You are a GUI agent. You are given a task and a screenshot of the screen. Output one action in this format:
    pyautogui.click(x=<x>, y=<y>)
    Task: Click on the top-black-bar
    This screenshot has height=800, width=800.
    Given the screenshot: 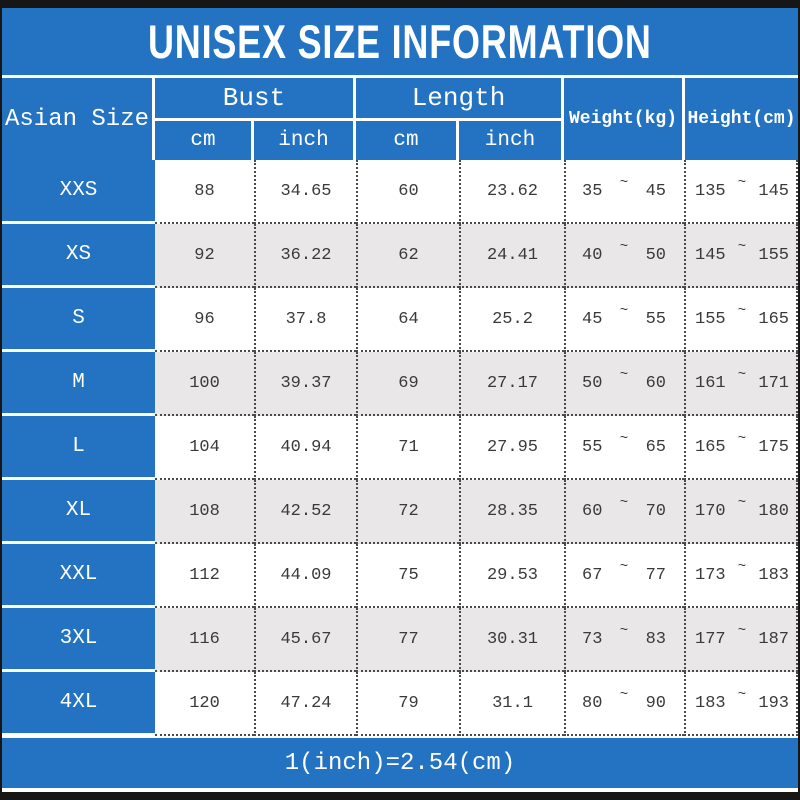 What is the action you would take?
    pyautogui.click(x=400, y=4)
    